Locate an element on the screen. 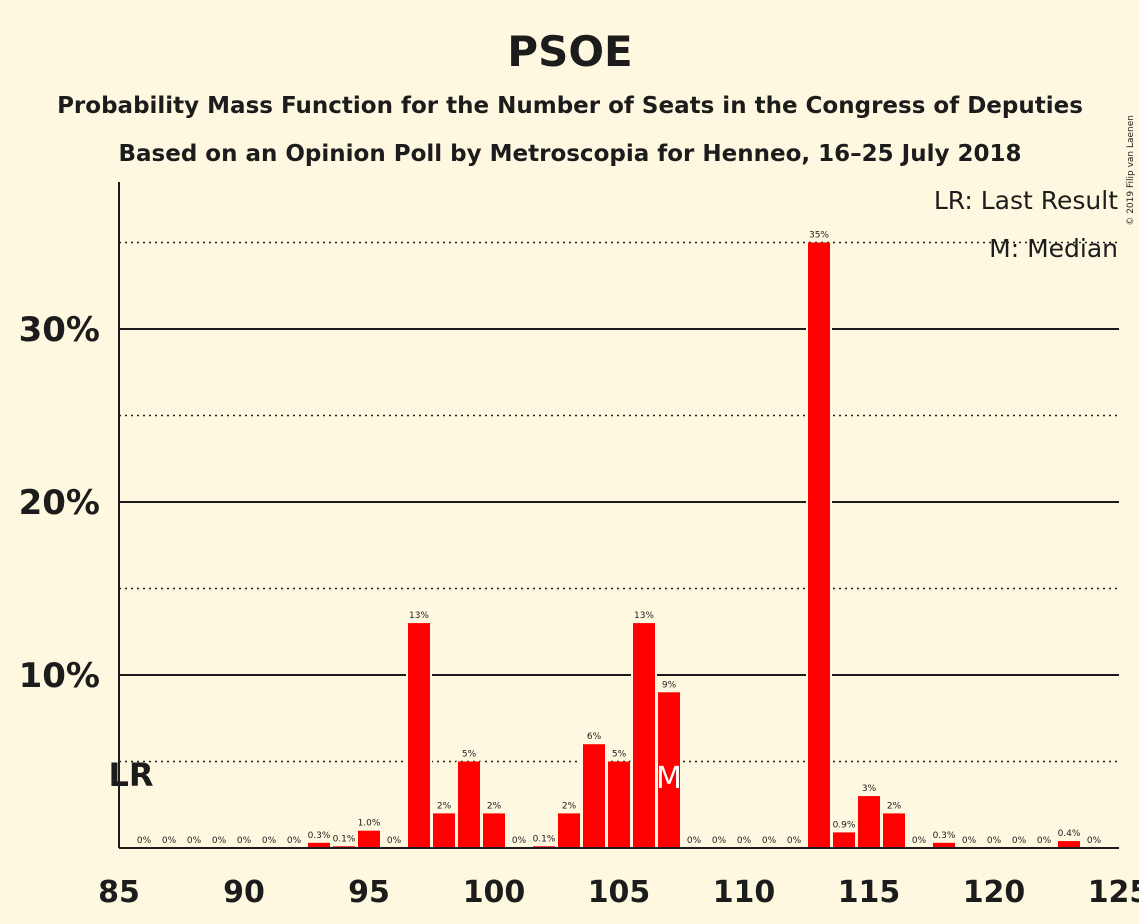 The image size is (1139, 924). y-tick-label: 20% is located at coordinates (59, 503).